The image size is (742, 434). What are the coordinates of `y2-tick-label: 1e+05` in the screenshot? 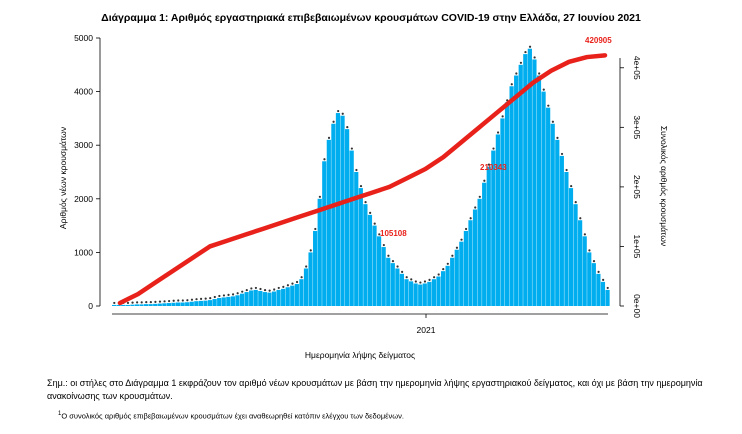 It's located at (637, 247).